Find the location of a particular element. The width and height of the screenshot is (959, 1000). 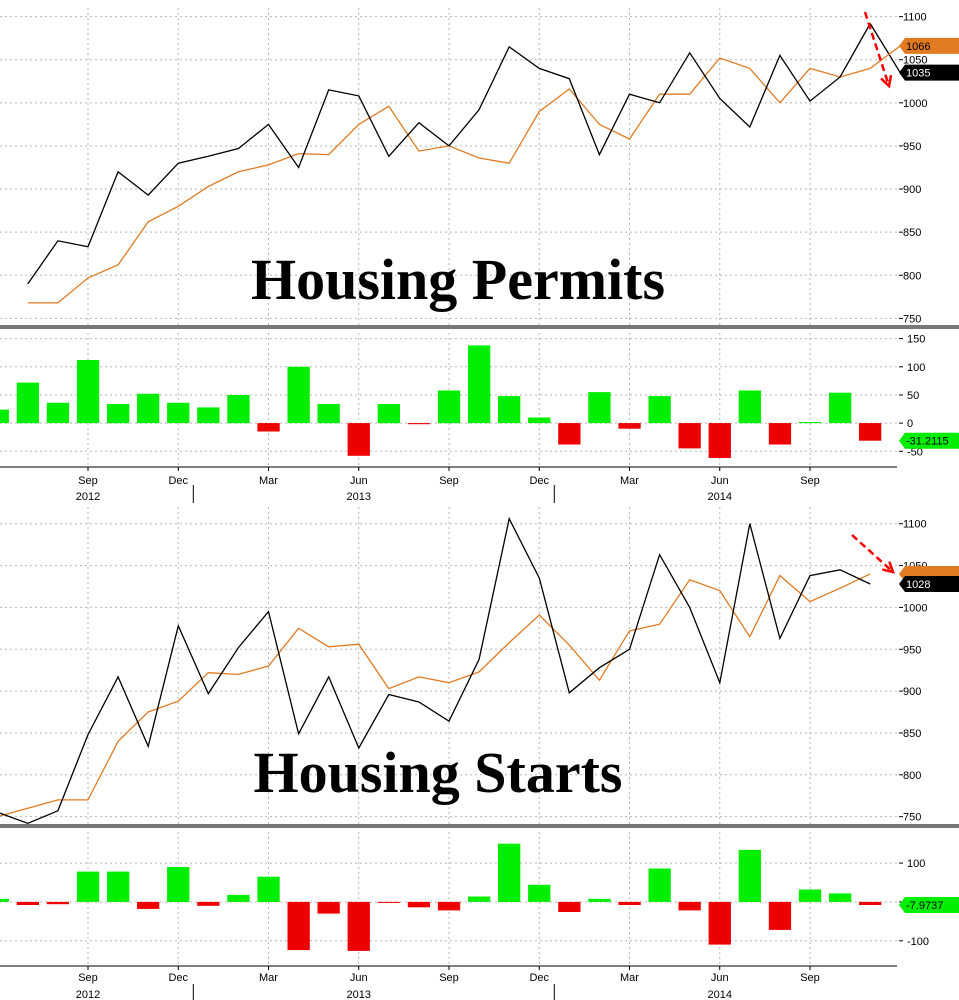

permits-change-last-value-label: -31.2115 is located at coordinates (927, 442).